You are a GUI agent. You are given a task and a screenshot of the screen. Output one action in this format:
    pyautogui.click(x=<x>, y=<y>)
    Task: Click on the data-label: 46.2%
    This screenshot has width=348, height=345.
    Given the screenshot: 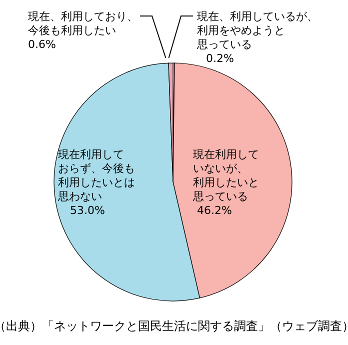 What is the action you would take?
    pyautogui.click(x=214, y=210)
    